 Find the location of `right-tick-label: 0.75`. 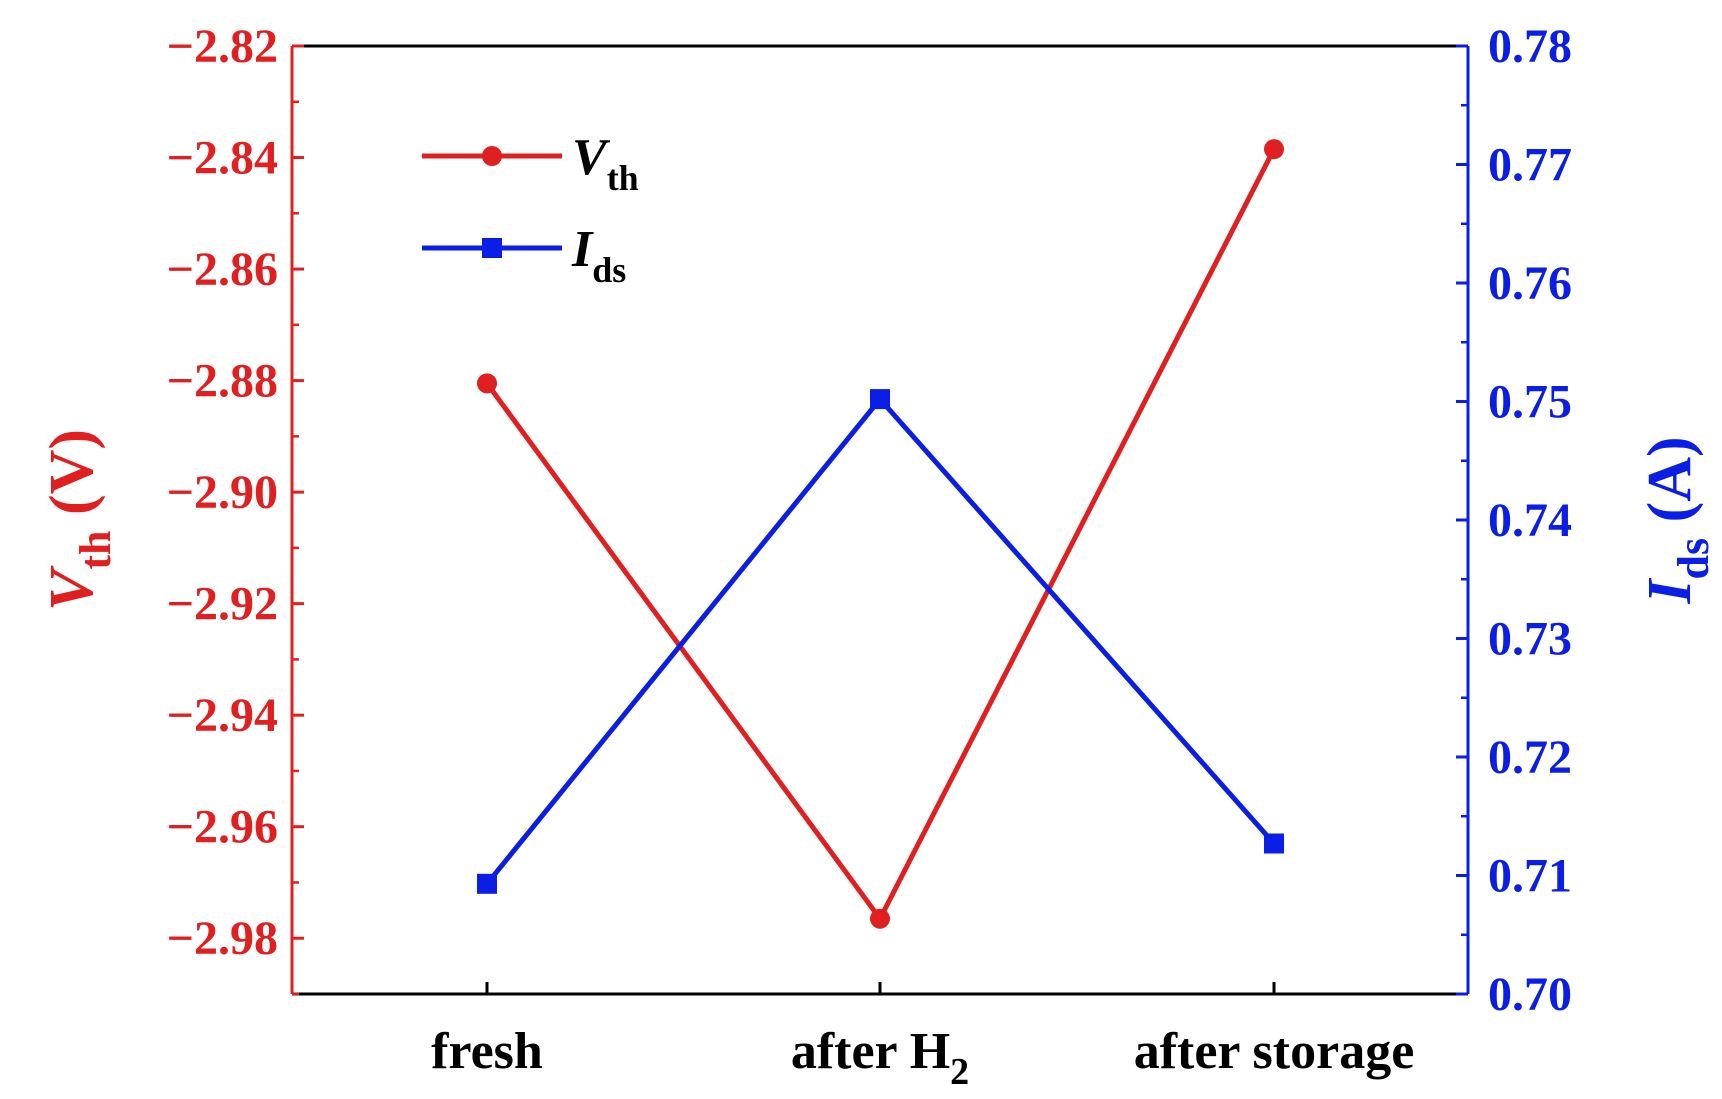

right-tick-label: 0.75 is located at coordinates (1530, 402).